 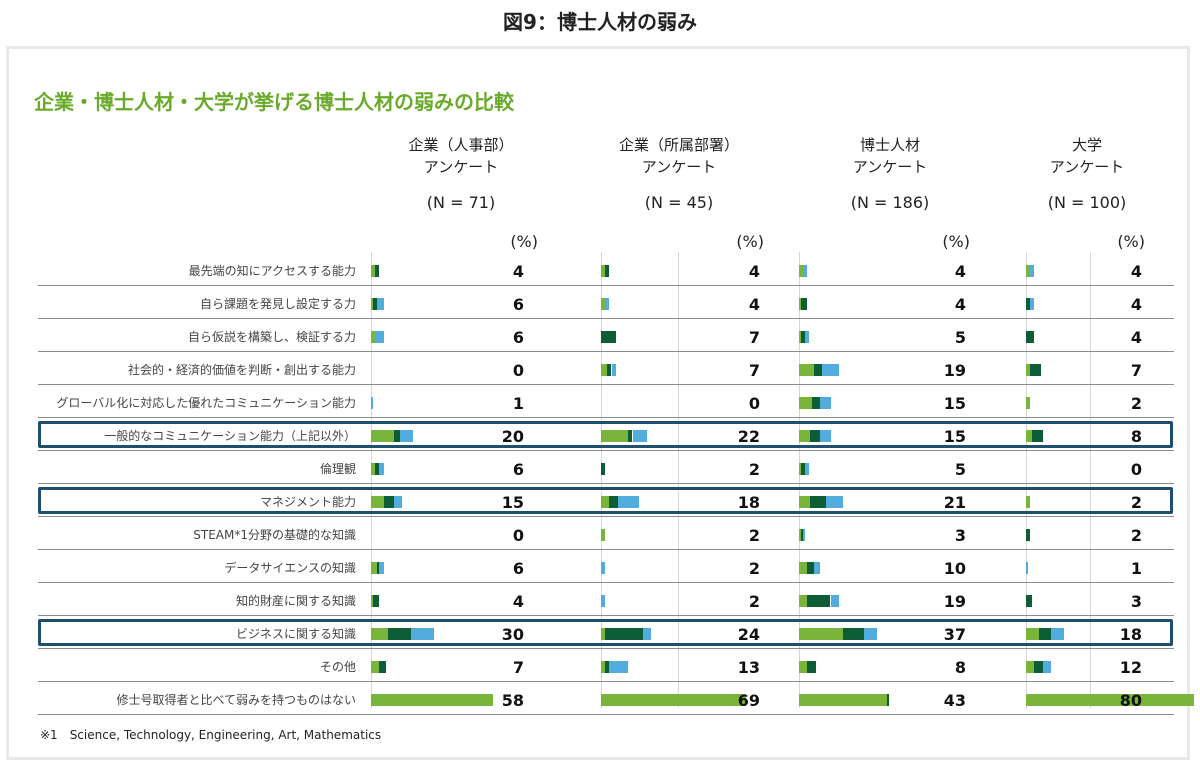 I want to click on value-label: 15, so click(x=512, y=502).